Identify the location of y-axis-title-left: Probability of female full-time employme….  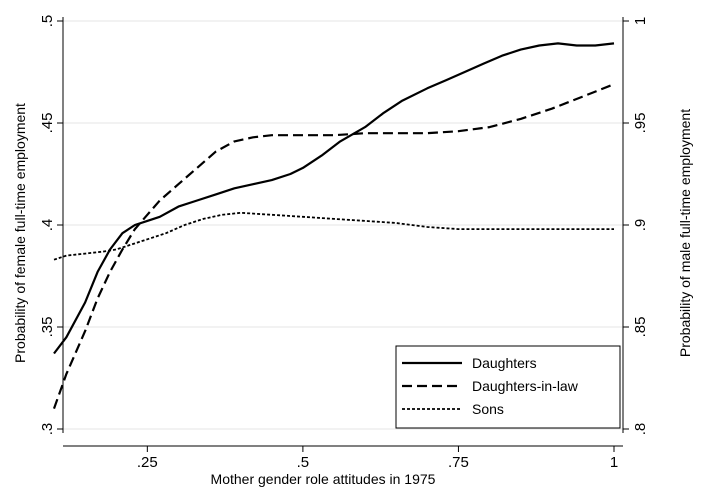
(20, 233).